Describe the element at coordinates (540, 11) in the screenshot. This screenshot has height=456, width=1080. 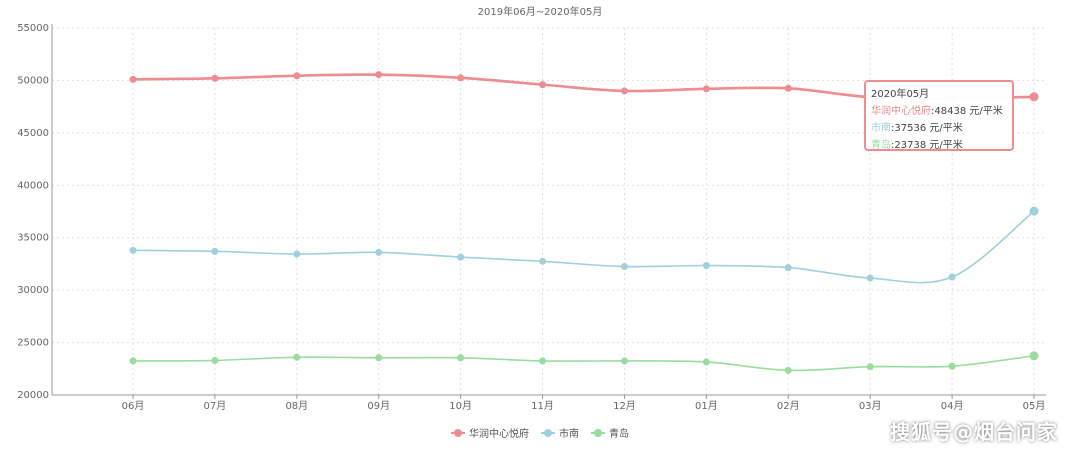
I see `chart-title: 2019年06月~2020年05月` at that location.